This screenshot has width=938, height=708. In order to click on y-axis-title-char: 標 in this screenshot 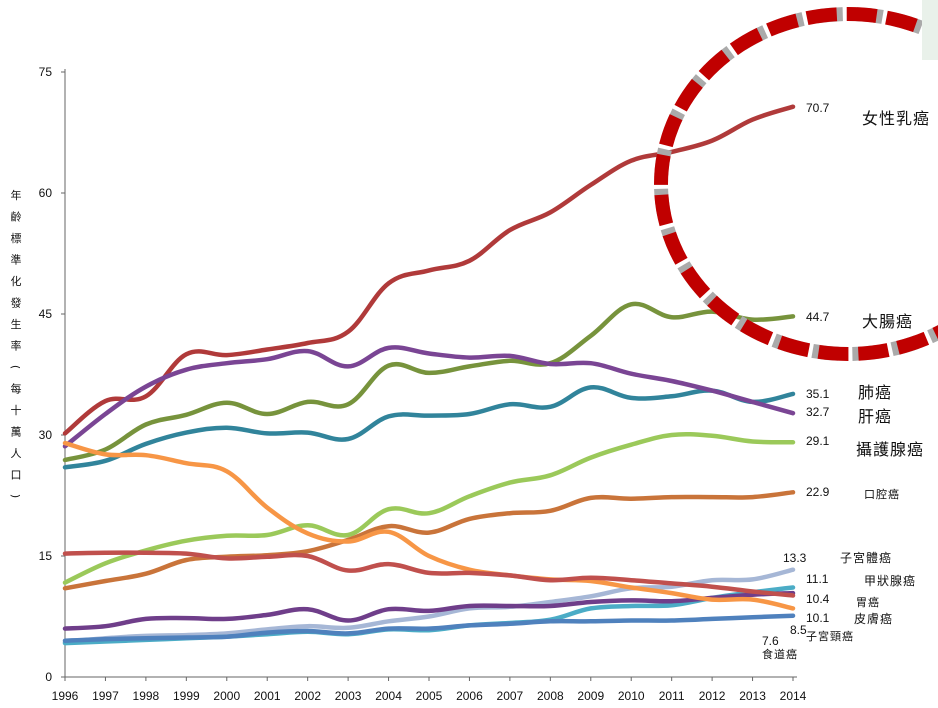, I will do `click(16, 238)`.